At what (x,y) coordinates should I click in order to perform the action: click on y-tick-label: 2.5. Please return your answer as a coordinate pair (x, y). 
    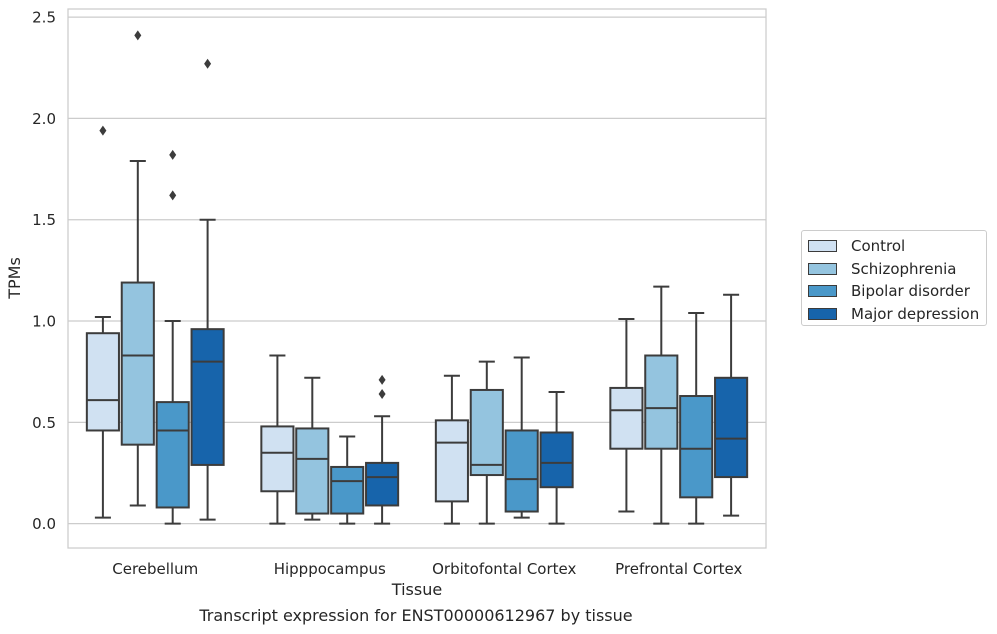
    Looking at the image, I should click on (44, 18).